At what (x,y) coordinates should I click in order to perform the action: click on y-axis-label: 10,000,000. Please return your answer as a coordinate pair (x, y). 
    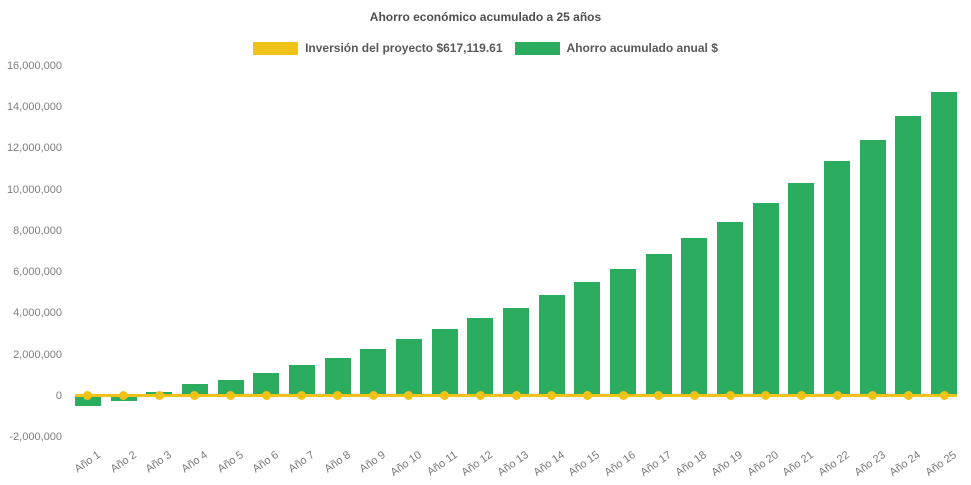
    Looking at the image, I should click on (34, 189).